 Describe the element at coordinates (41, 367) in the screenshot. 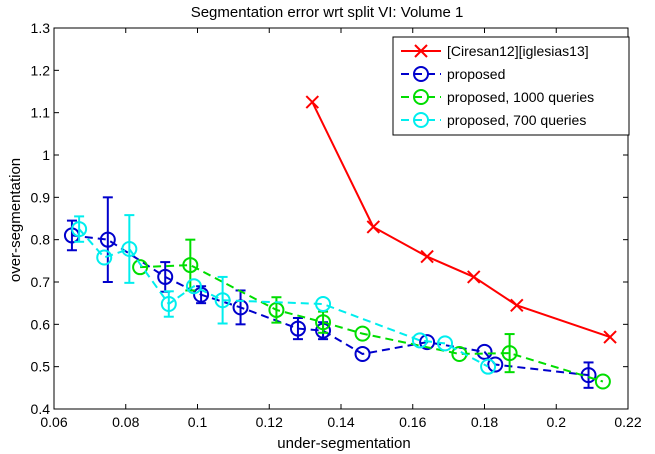

I see `y-tick-label: 0.5` at that location.